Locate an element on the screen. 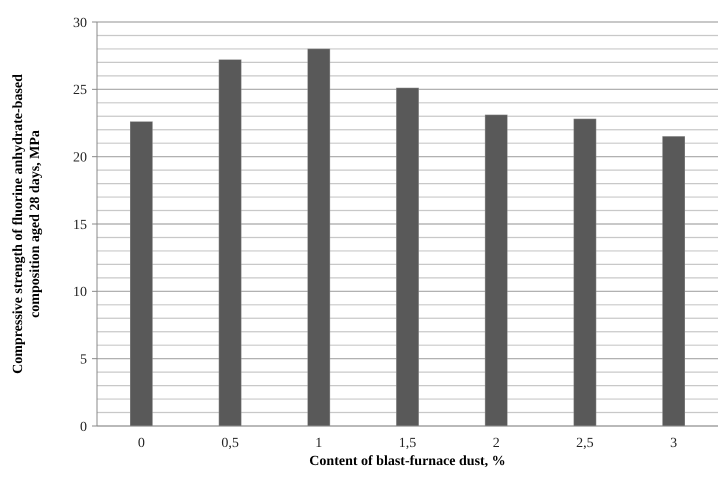 The image size is (720, 477). x-tick-label: 1 is located at coordinates (318, 443).